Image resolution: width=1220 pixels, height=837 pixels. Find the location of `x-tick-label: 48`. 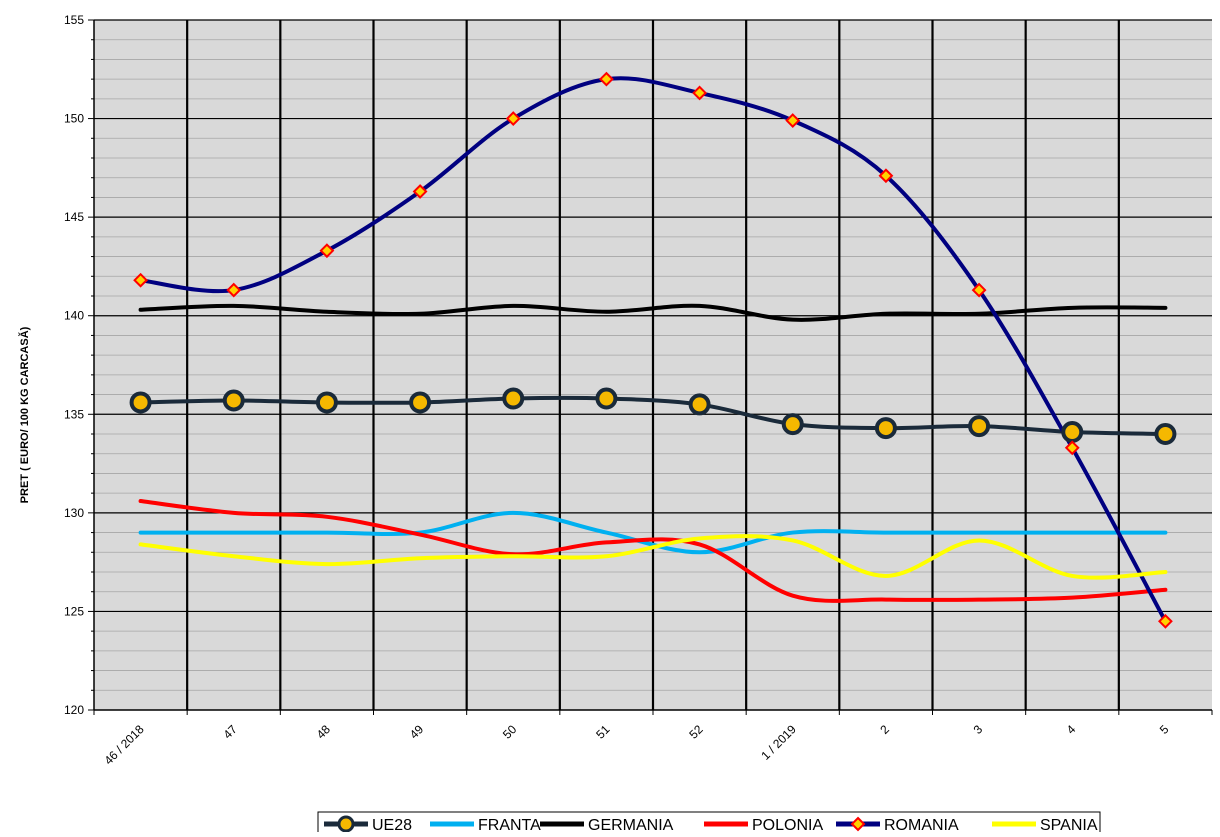

x-tick-label: 48 is located at coordinates (324, 732).